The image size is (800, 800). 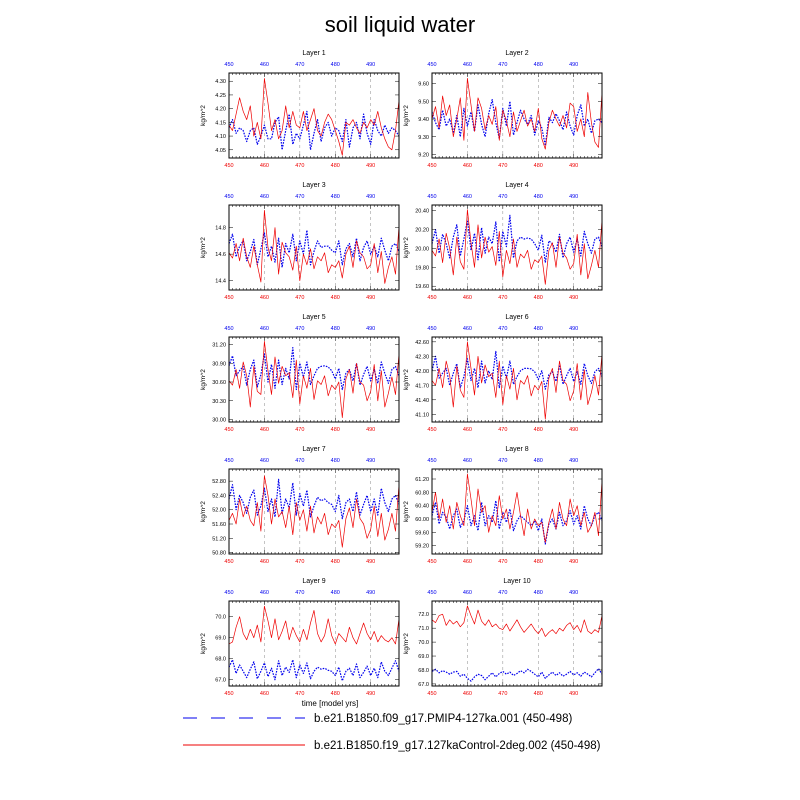 What do you see at coordinates (219, 511) in the screenshot?
I see `y-tick-label: 52.00` at bounding box center [219, 511].